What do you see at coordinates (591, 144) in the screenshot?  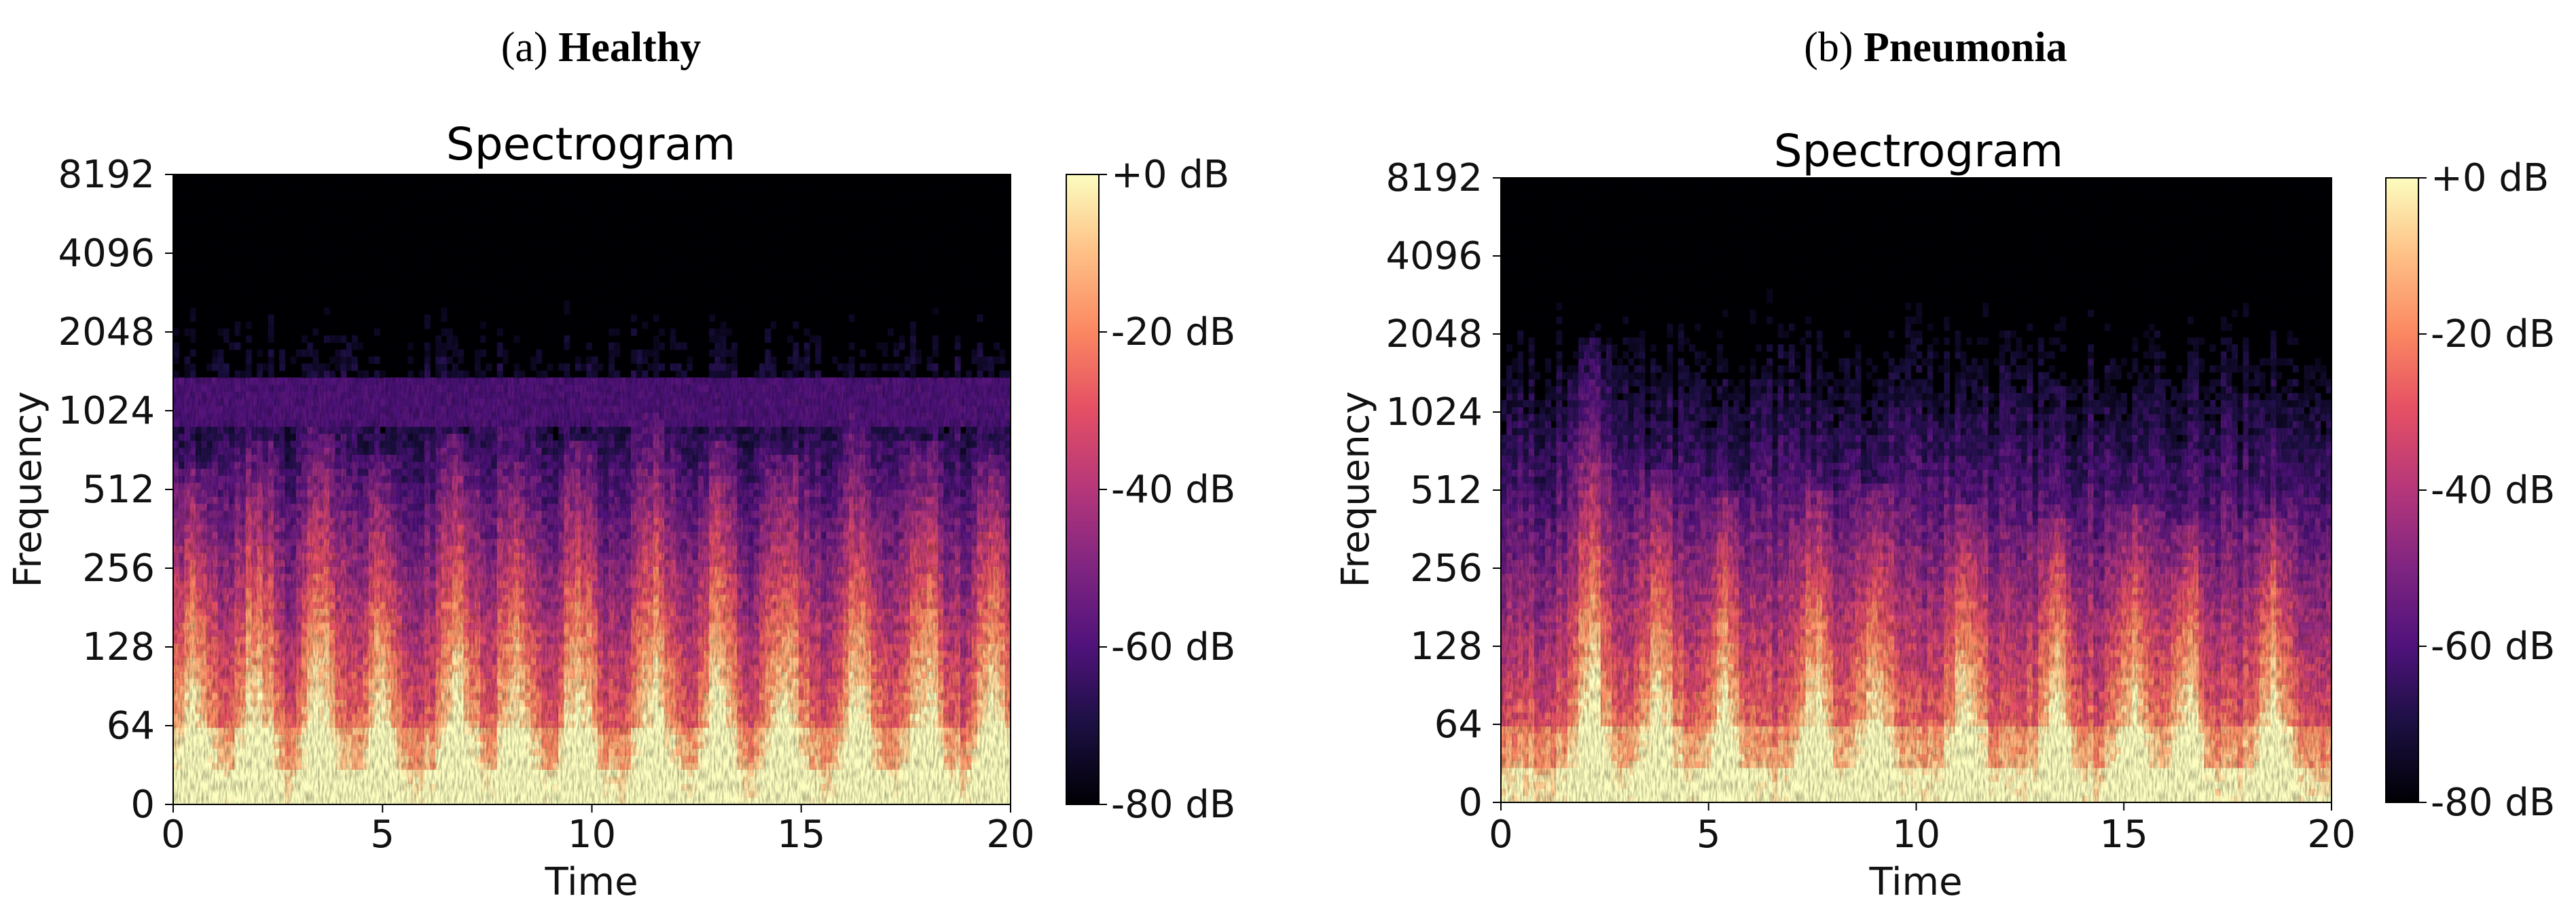 I see `chart-title: Spectrogram` at bounding box center [591, 144].